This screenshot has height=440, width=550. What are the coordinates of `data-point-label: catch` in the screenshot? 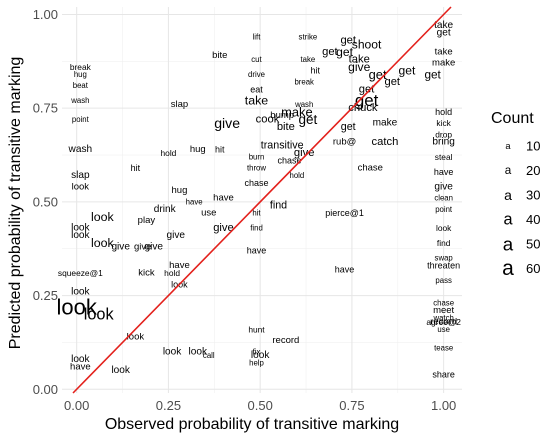 It's located at (385, 142).